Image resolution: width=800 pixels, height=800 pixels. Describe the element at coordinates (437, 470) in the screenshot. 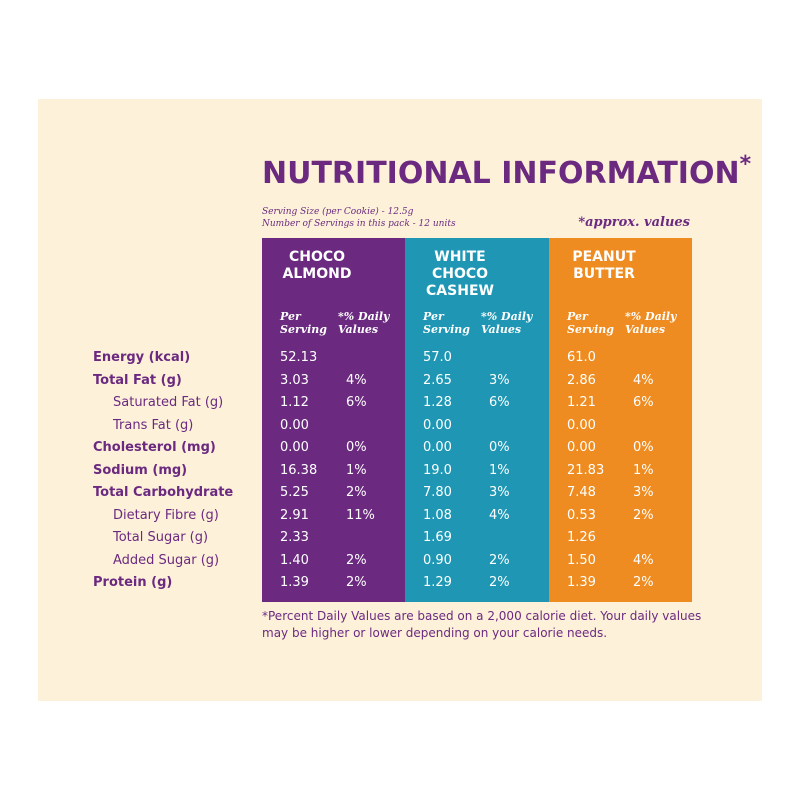

I see `per-serving-value: 19.0` at that location.